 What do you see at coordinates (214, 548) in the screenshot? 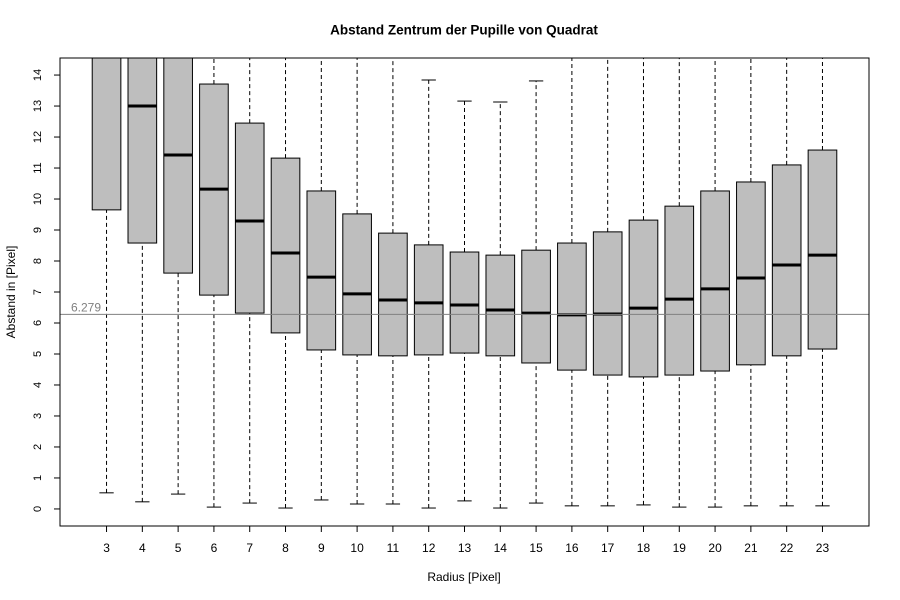
I see `x-tick-label: 6` at bounding box center [214, 548].